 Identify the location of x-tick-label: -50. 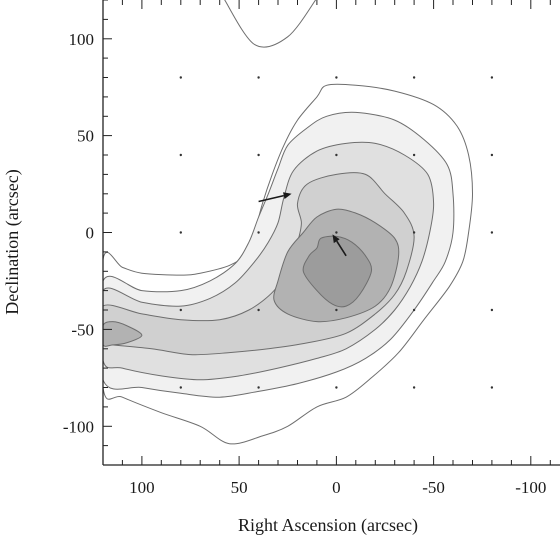
(433, 487).